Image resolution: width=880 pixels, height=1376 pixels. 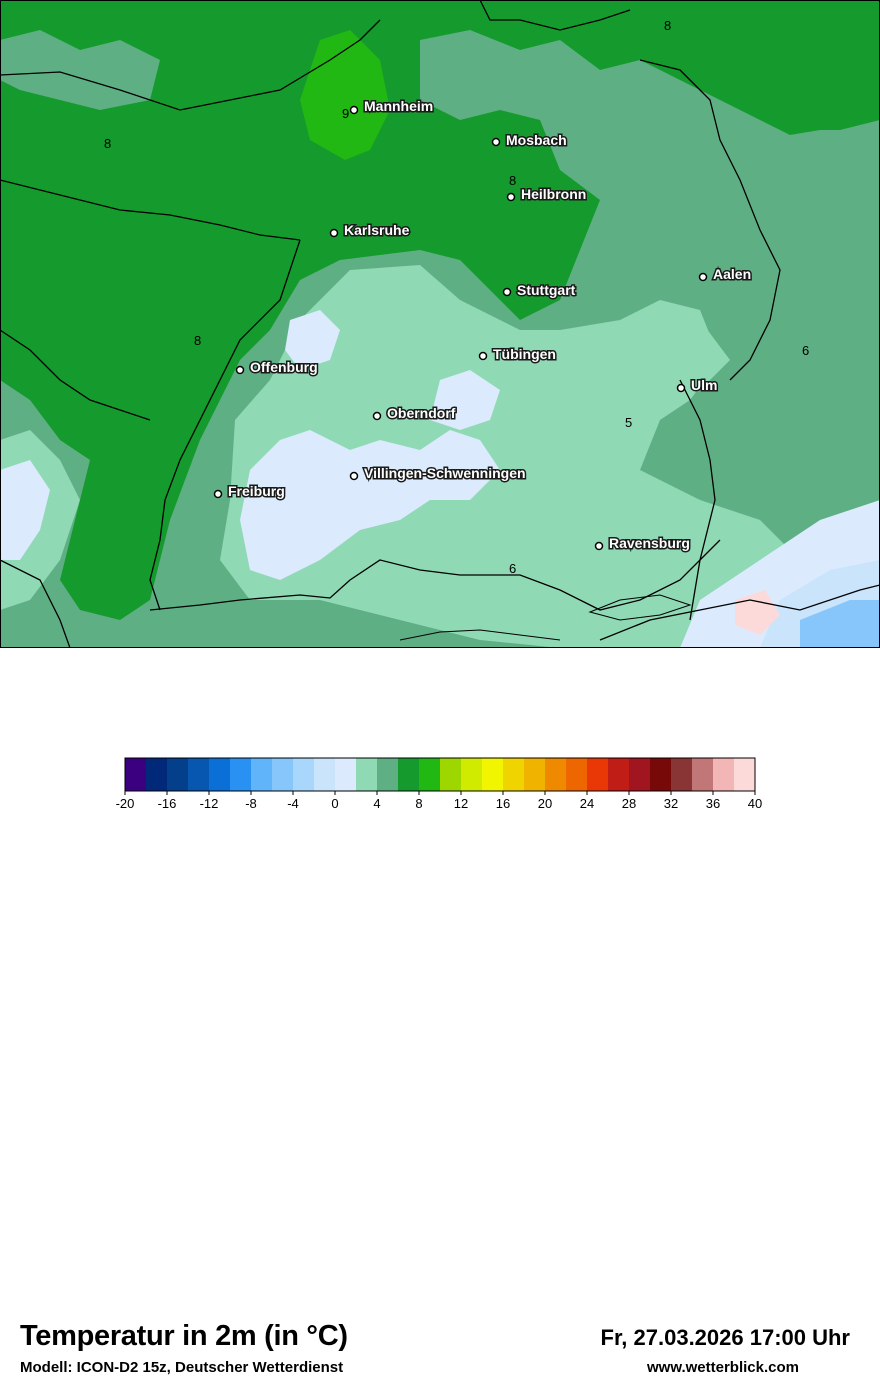 I want to click on city-label: Aalen, so click(x=732, y=274).